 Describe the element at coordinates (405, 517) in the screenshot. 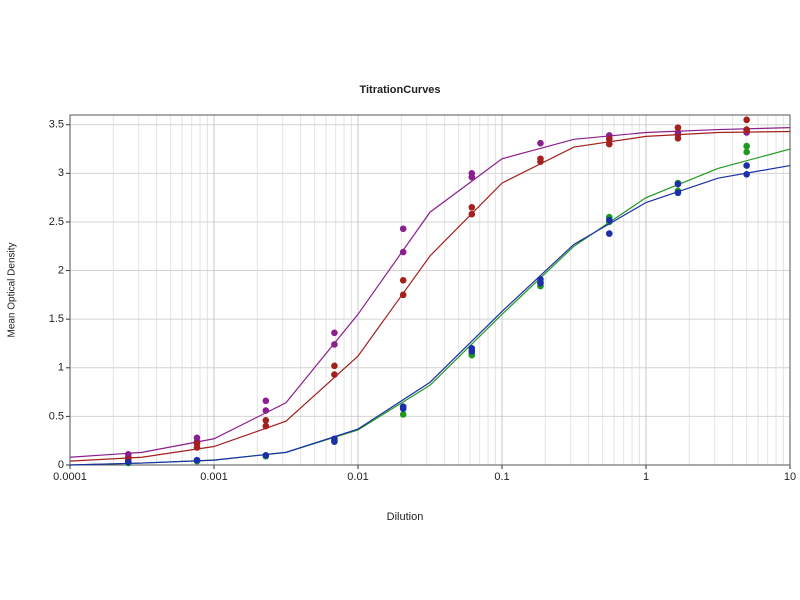

I see `x-axis-label: Dilution` at that location.